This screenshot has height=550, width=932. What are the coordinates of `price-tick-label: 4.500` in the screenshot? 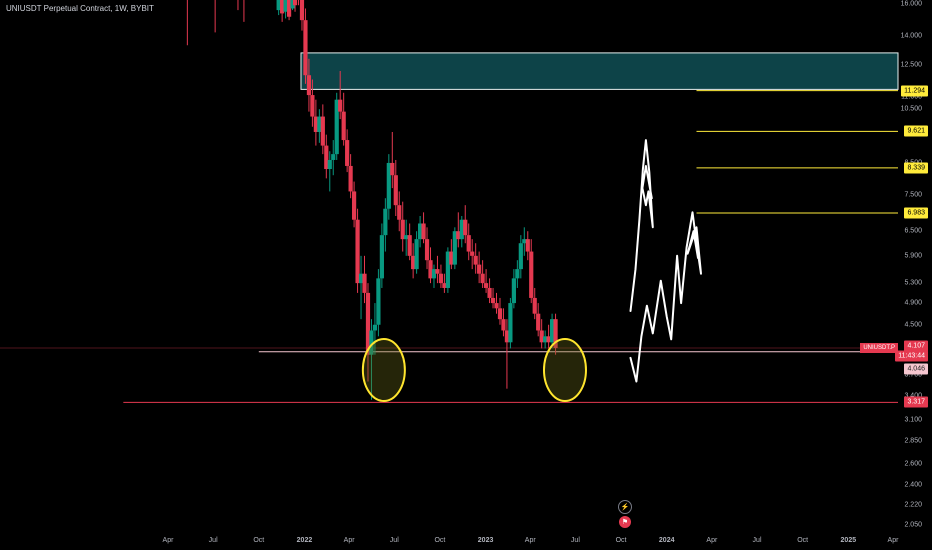 It's located at (913, 325).